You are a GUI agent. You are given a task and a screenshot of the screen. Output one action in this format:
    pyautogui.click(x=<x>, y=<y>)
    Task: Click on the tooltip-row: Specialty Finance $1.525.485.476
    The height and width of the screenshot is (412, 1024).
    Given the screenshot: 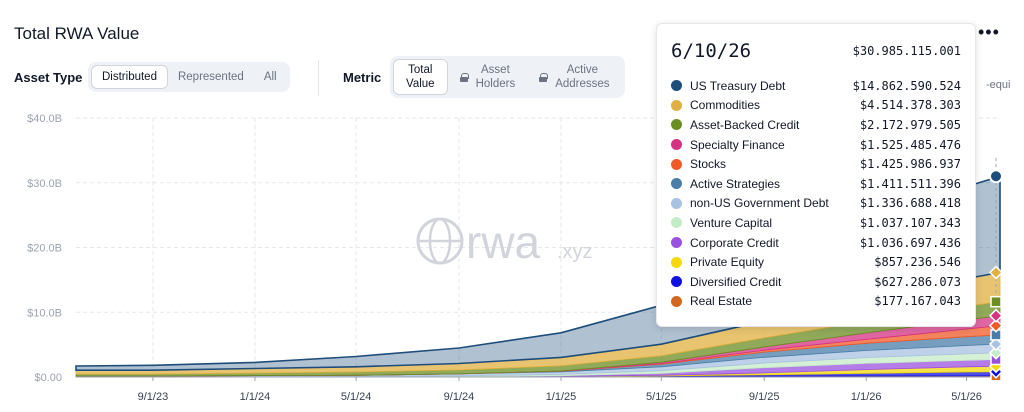 What is the action you would take?
    pyautogui.click(x=816, y=145)
    